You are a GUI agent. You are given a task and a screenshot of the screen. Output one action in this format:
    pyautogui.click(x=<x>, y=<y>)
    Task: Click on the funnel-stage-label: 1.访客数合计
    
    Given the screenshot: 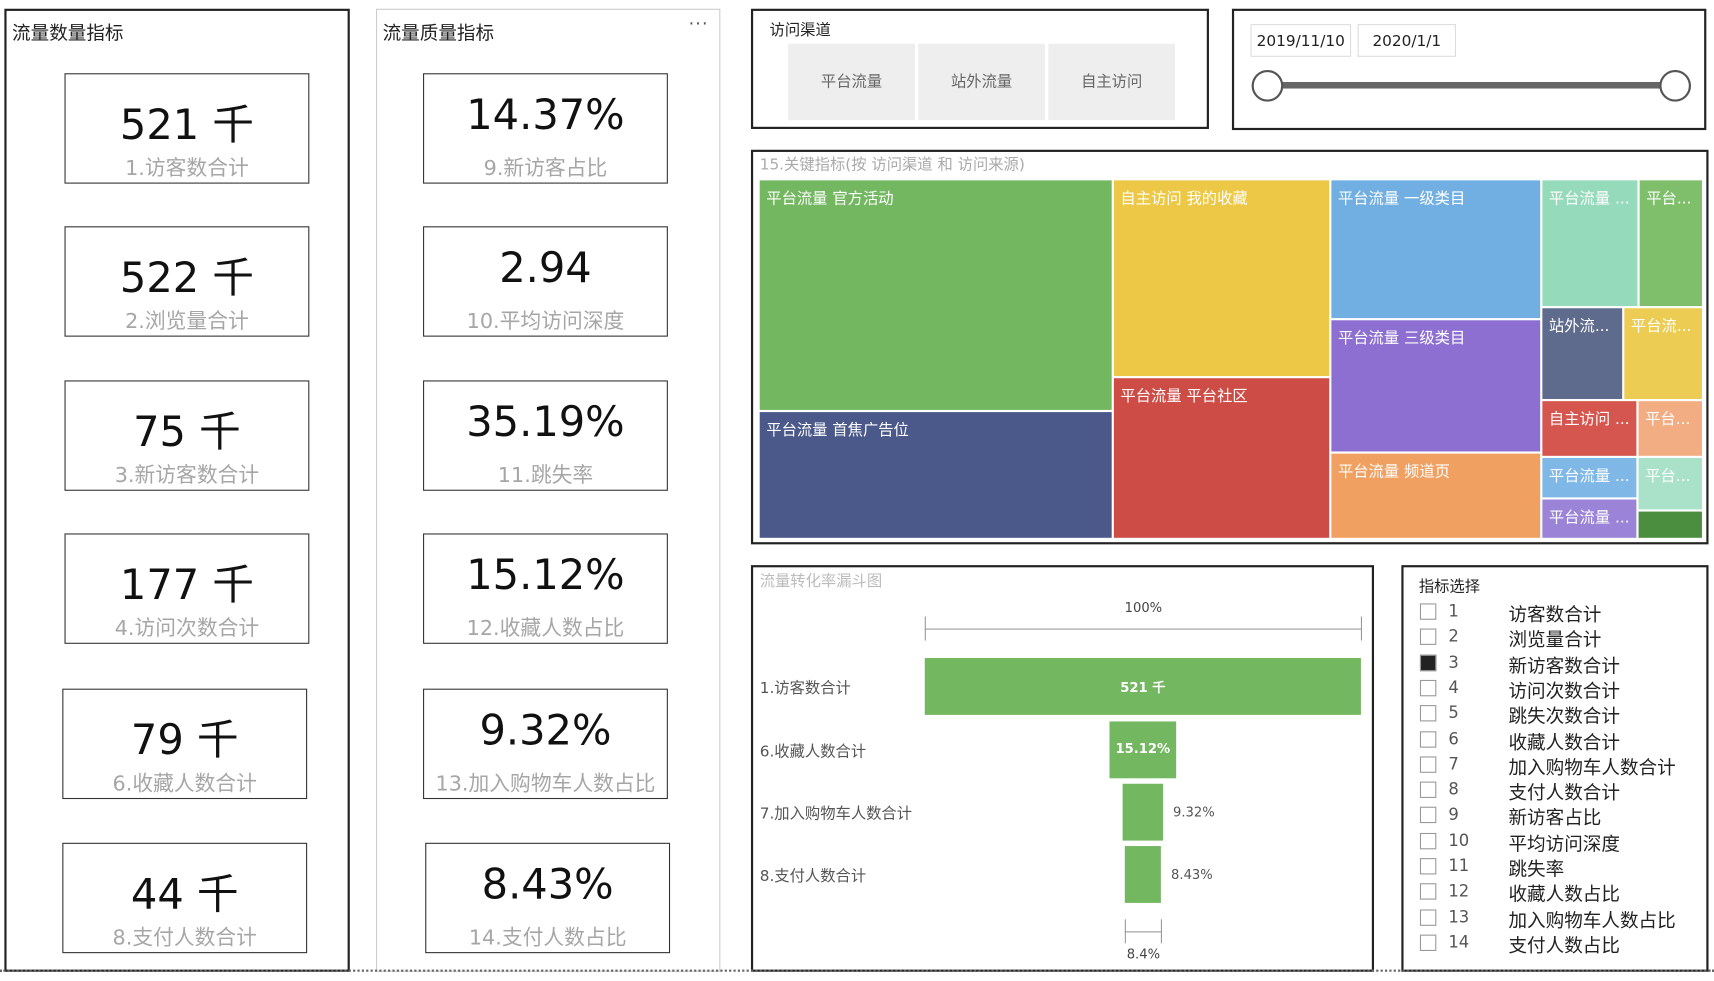 What is the action you would take?
    pyautogui.click(x=805, y=688)
    